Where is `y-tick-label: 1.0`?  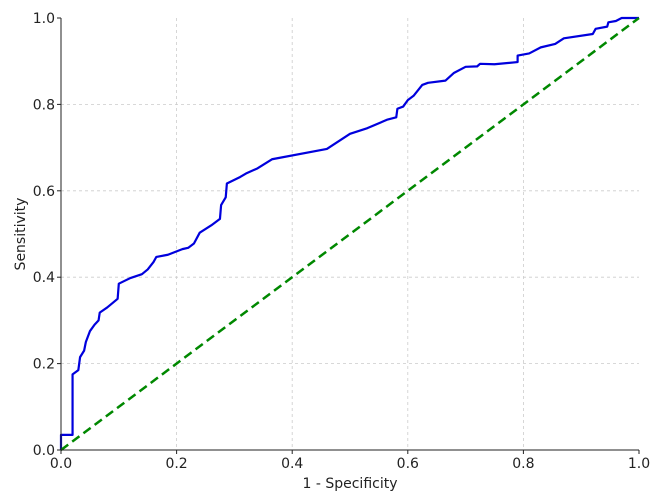
y-tick-label: 1.0 is located at coordinates (44, 19).